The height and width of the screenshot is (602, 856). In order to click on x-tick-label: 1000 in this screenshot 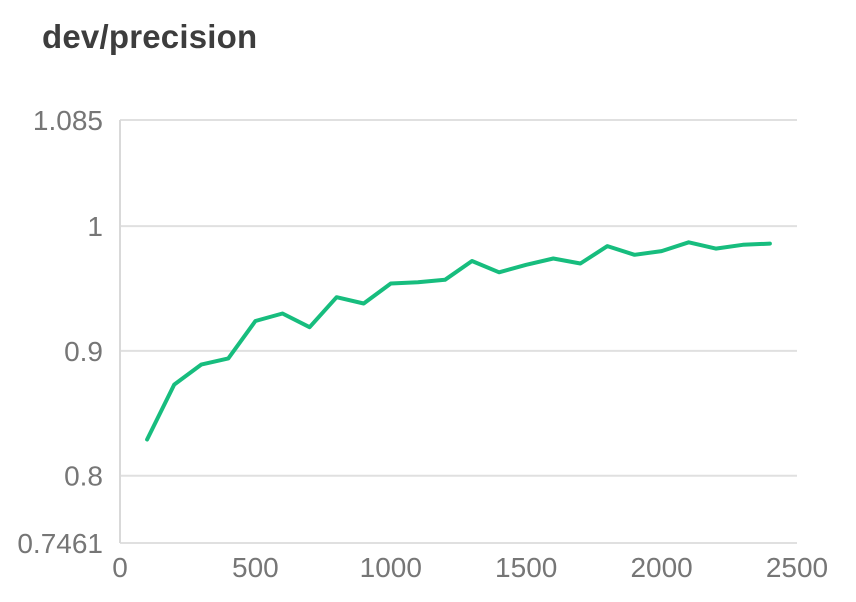, I will do `click(391, 567)`.